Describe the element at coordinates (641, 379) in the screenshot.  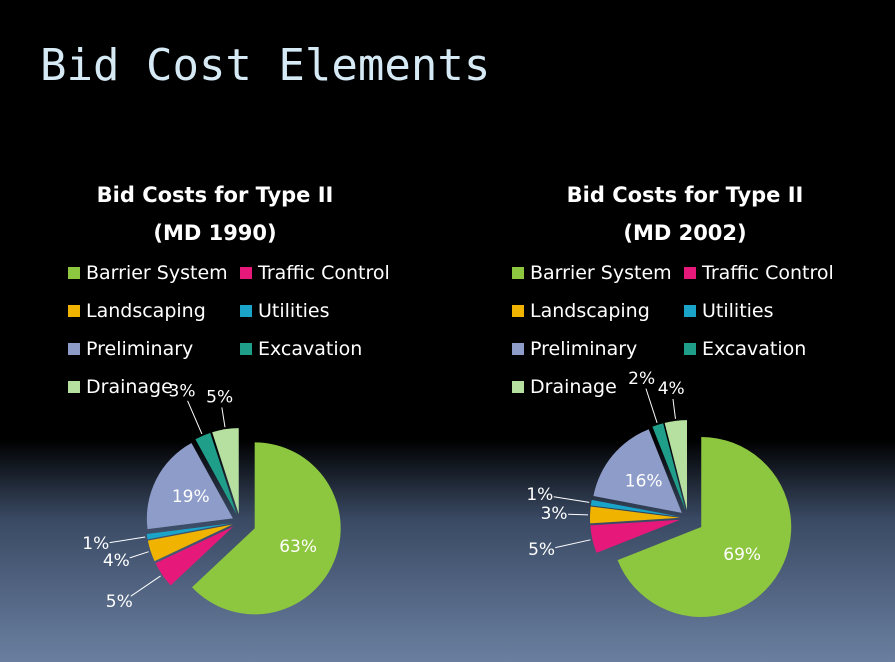
I see `data-label: 2%` at that location.